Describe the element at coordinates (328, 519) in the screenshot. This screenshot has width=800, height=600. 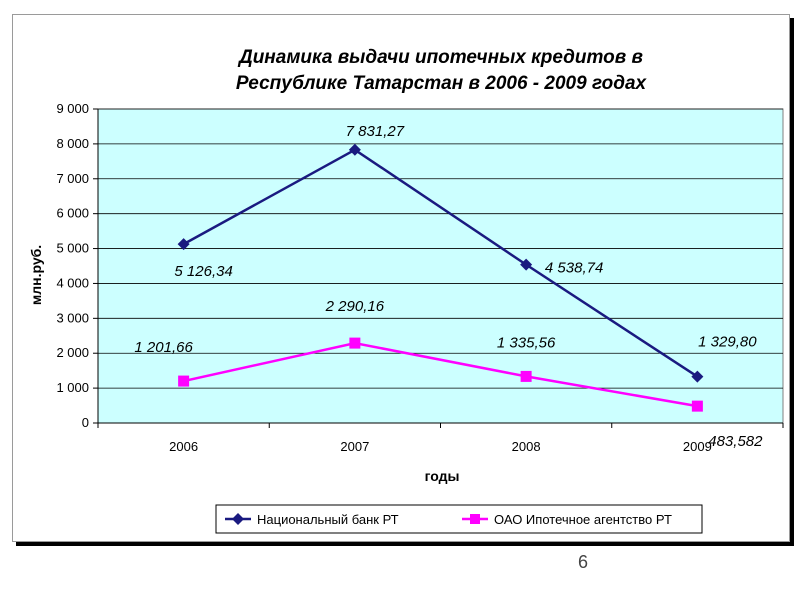
I see `legend-label: Национальный банк РТ` at that location.